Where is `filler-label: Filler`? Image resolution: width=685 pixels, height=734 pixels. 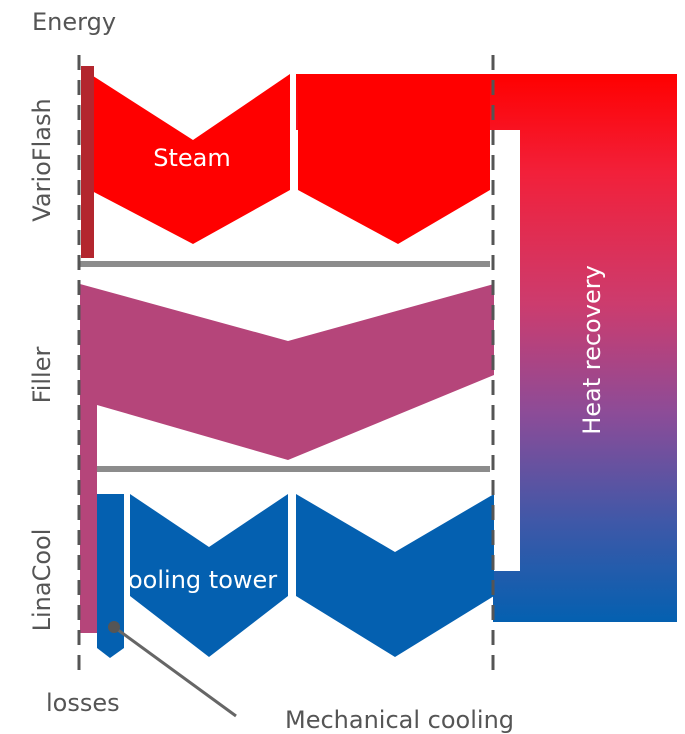
filler-label: Filler is located at coordinates (42, 375).